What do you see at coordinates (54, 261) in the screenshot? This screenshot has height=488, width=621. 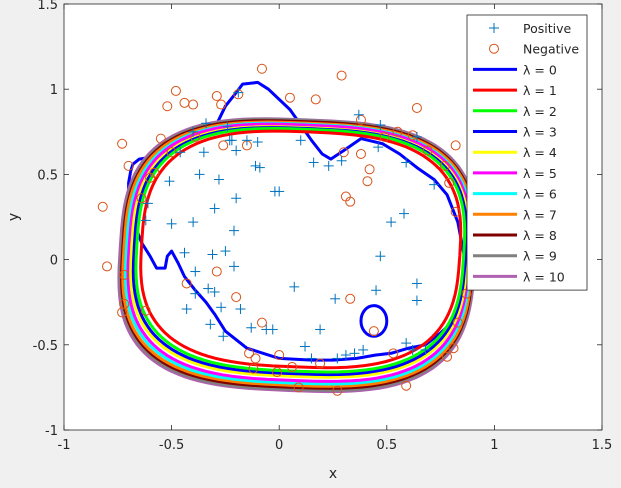 I see `y-tick-label: 0` at bounding box center [54, 261].